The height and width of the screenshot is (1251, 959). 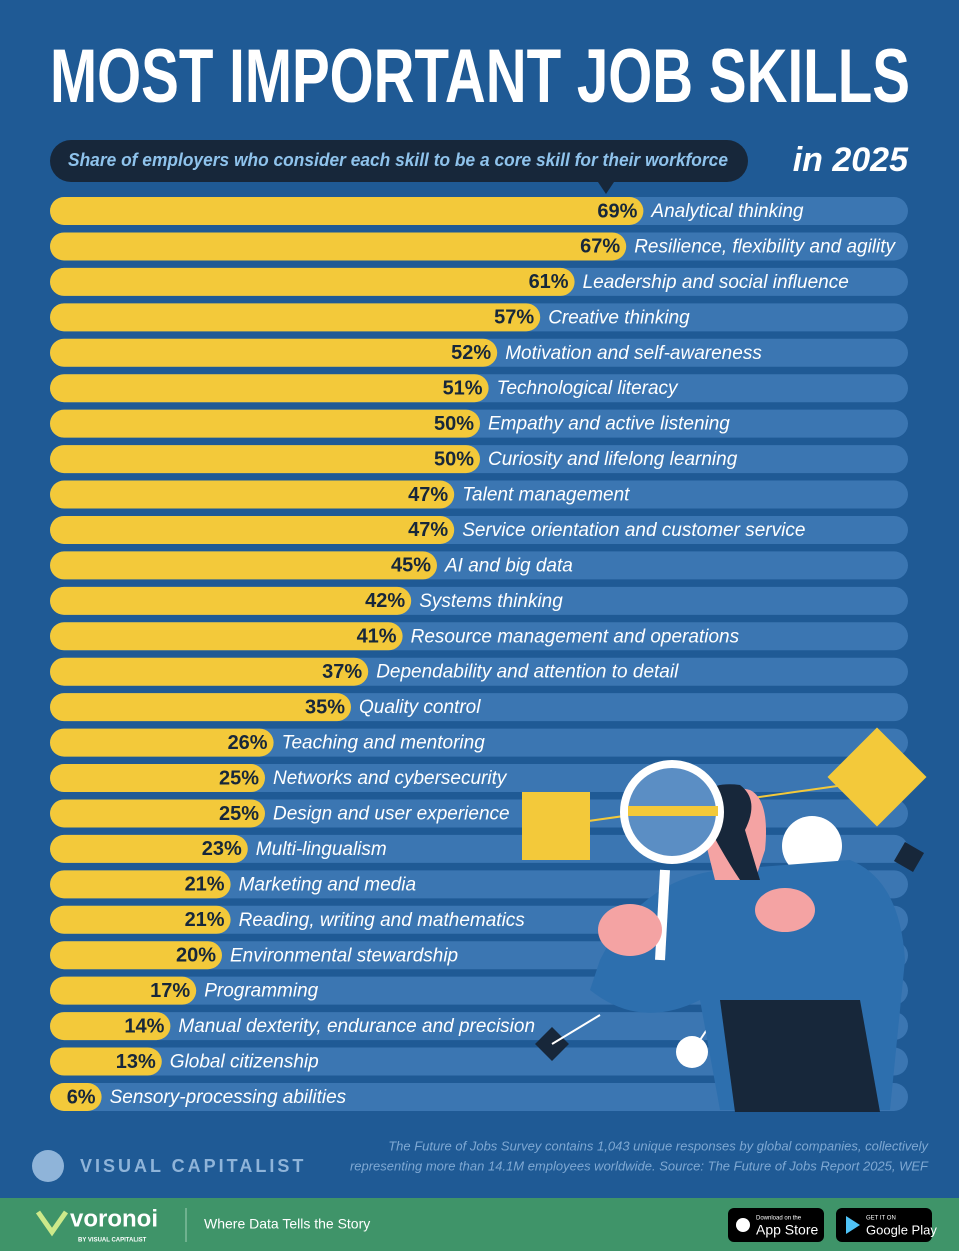 What do you see at coordinates (743, 1225) in the screenshot?
I see `app-store-icon` at bounding box center [743, 1225].